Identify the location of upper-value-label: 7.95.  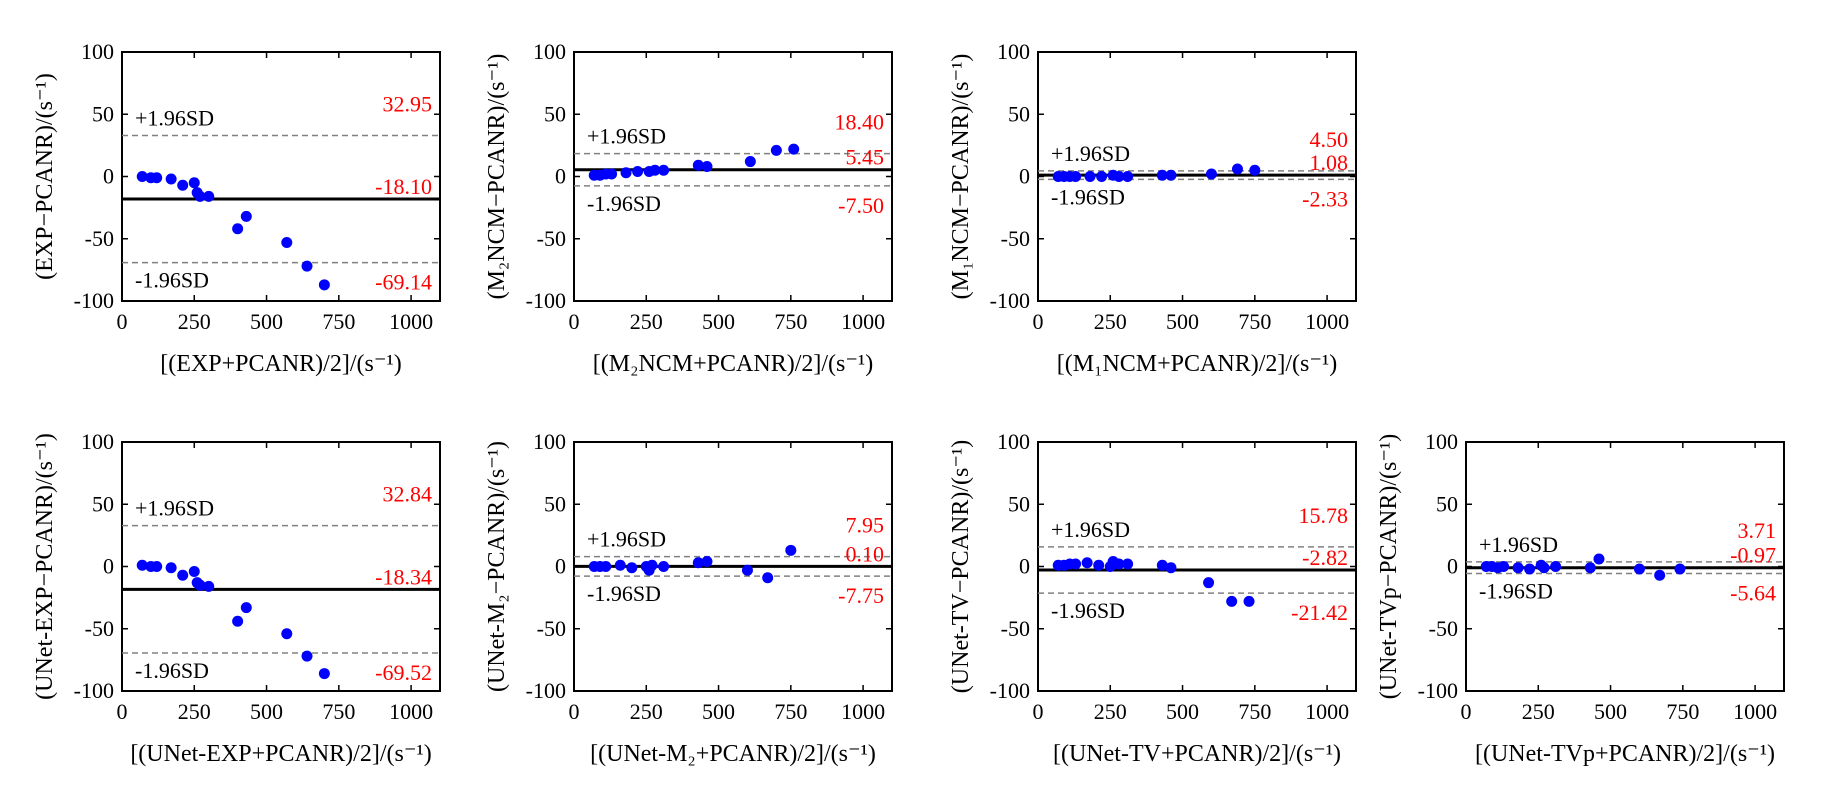
(865, 525).